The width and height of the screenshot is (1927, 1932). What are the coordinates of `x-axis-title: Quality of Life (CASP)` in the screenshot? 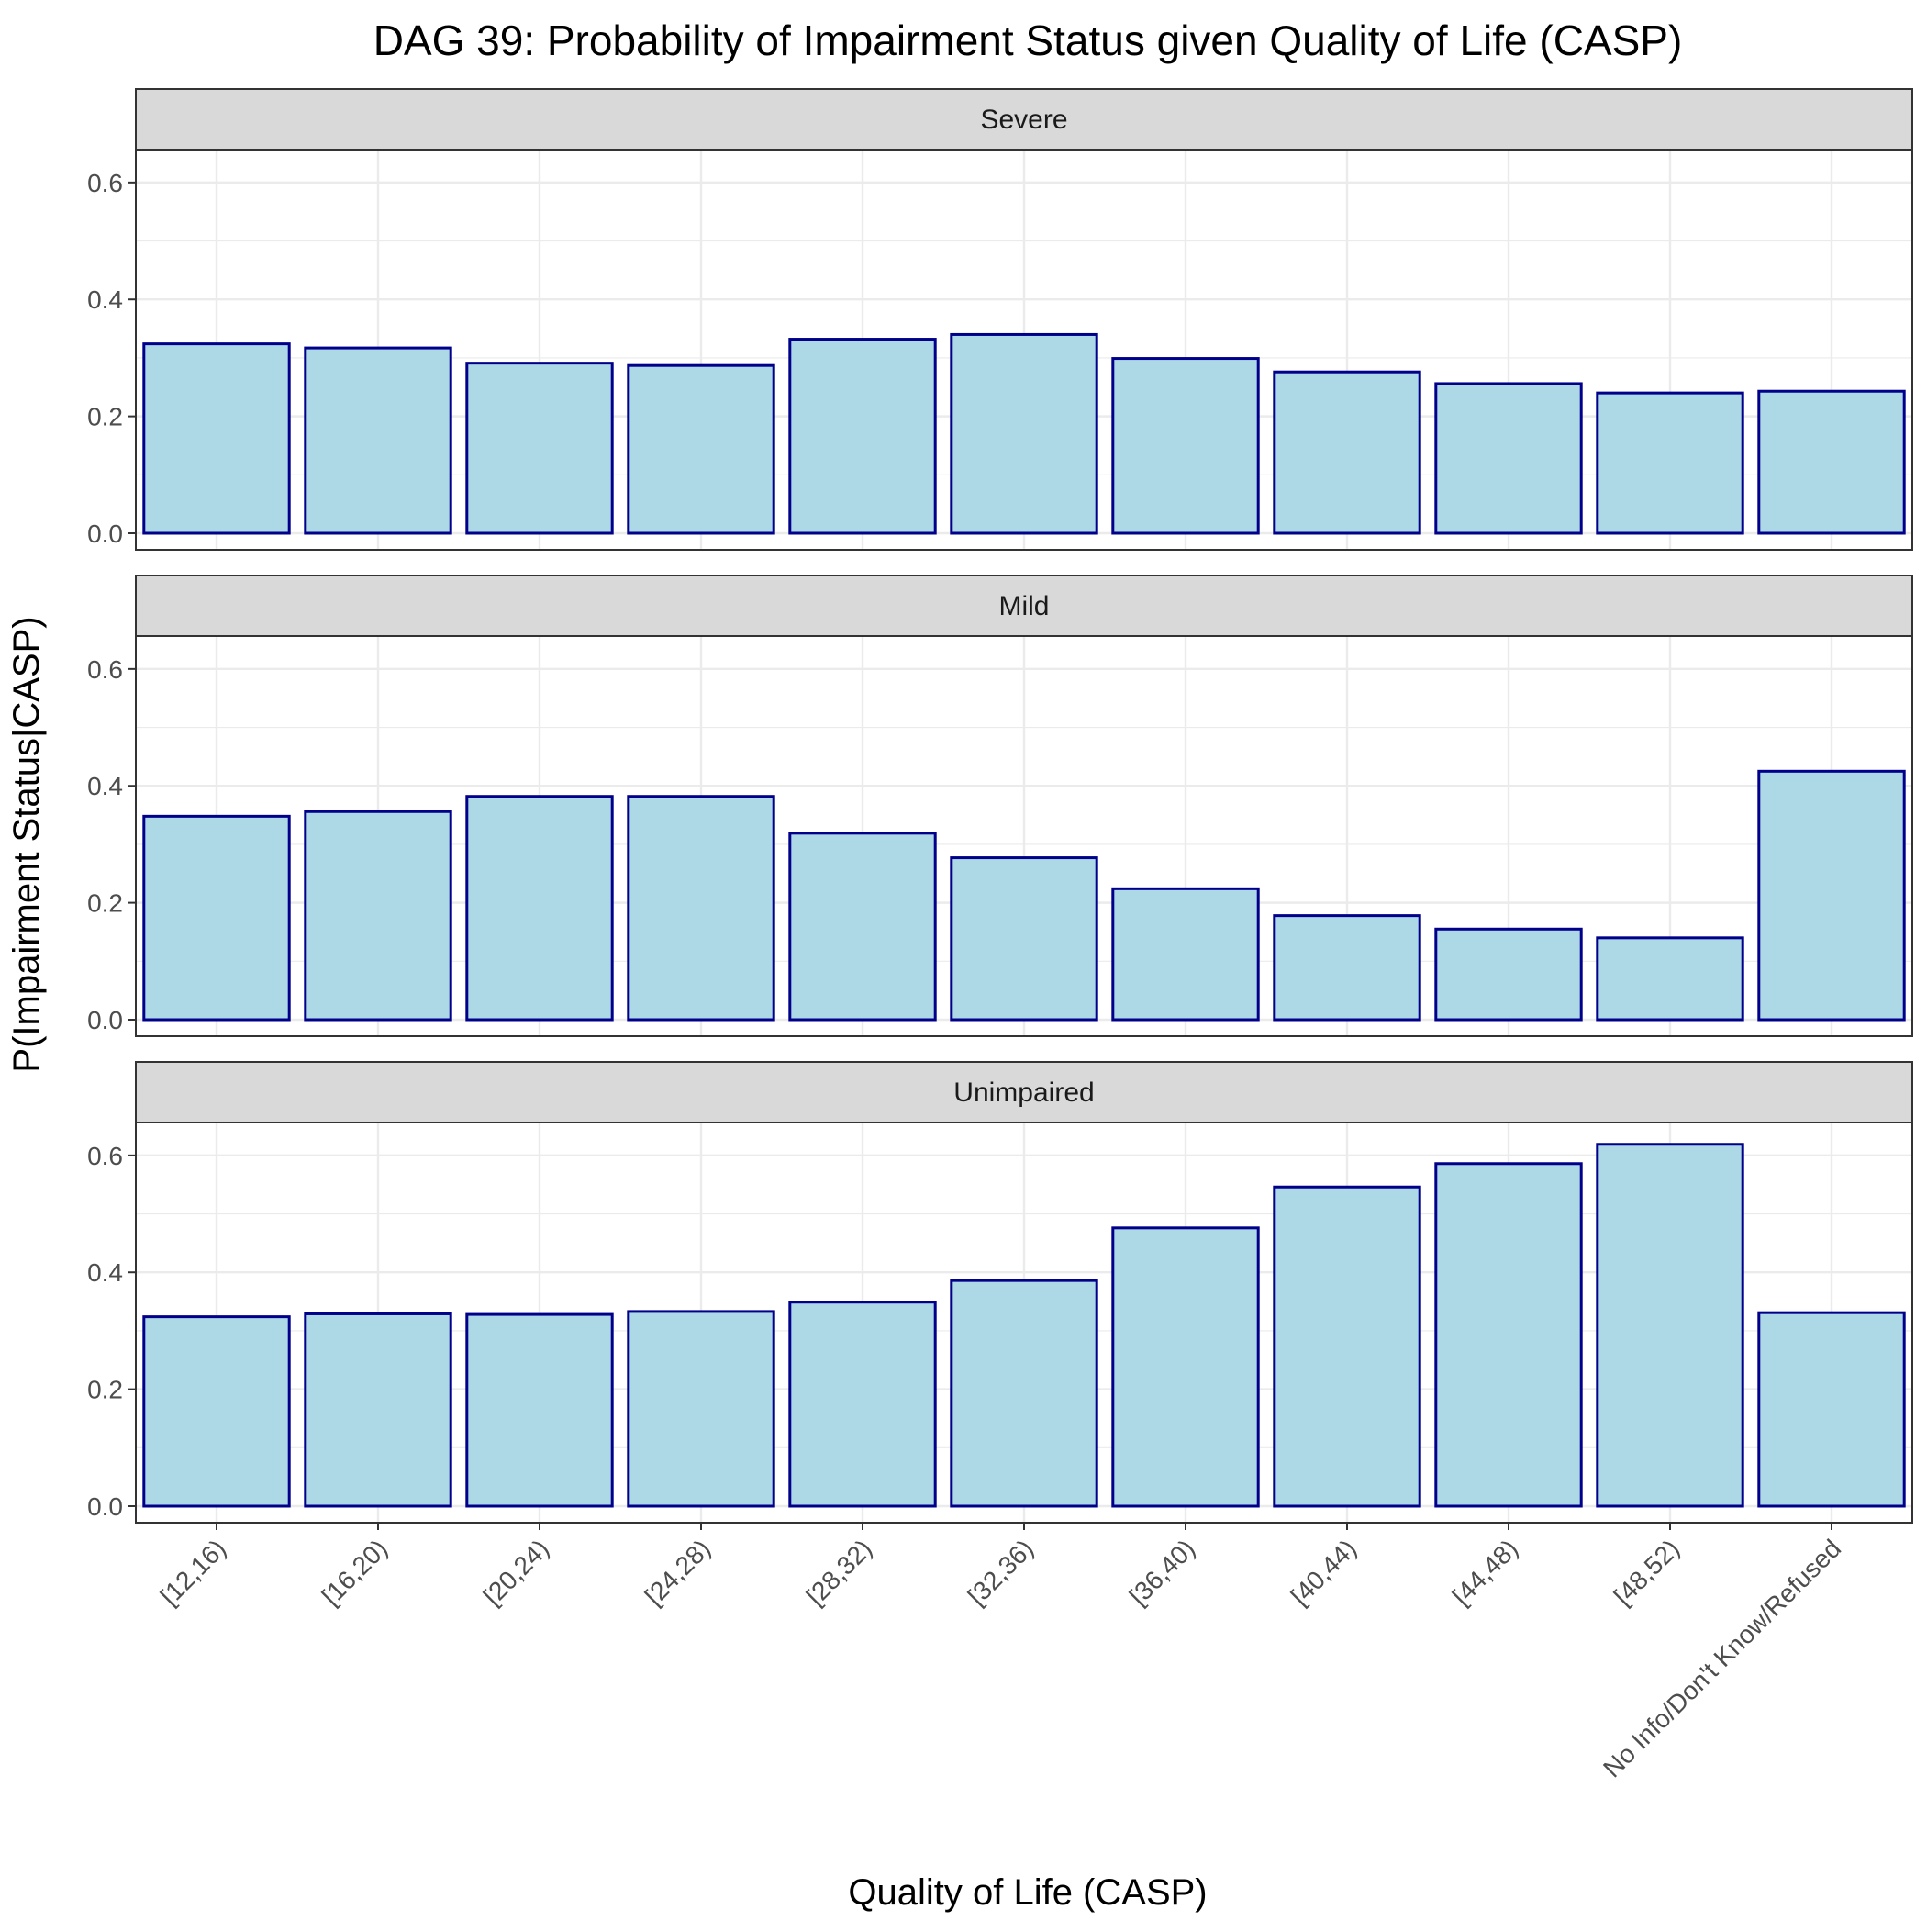 It's located at (1027, 1892).